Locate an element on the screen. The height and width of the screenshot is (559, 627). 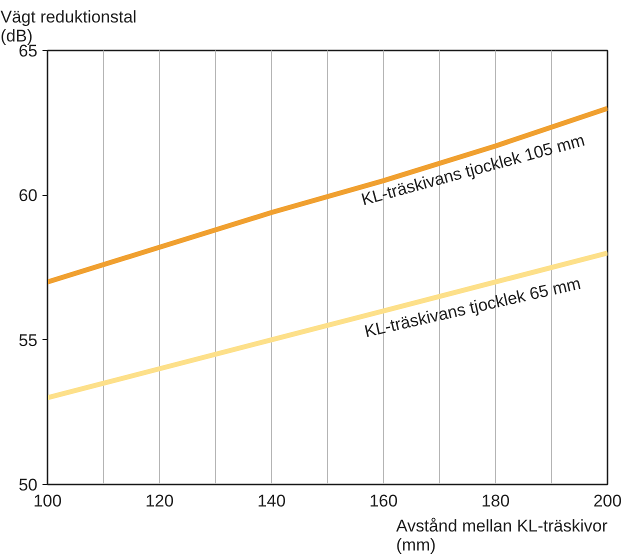
x-tick-label: 200 is located at coordinates (607, 501).